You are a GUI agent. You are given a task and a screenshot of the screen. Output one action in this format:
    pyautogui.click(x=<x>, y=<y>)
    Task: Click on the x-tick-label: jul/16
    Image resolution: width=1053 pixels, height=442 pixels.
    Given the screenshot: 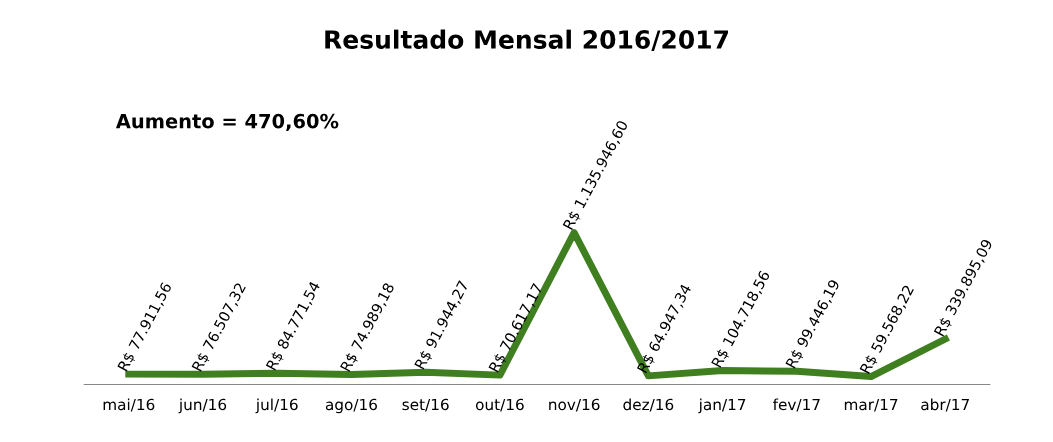 What is the action you would take?
    pyautogui.click(x=276, y=406)
    